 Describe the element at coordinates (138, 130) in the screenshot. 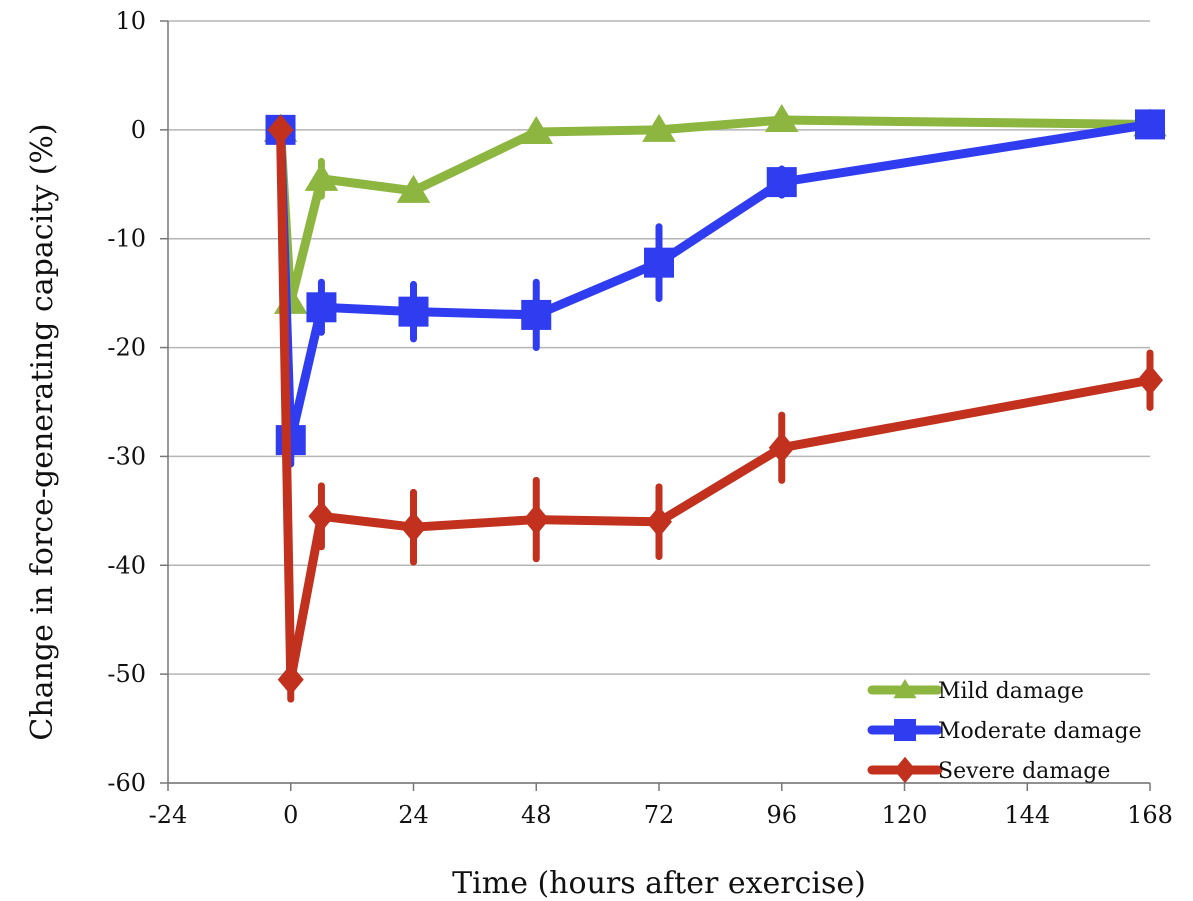

I see `y-tick-label: 0` at that location.